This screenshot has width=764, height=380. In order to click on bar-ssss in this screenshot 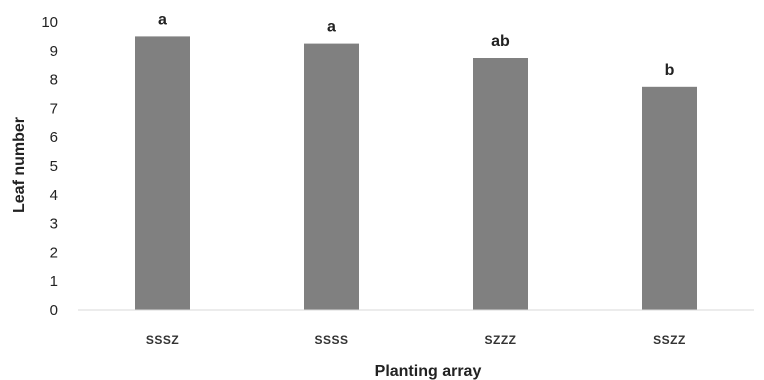, I will do `click(331, 177)`.